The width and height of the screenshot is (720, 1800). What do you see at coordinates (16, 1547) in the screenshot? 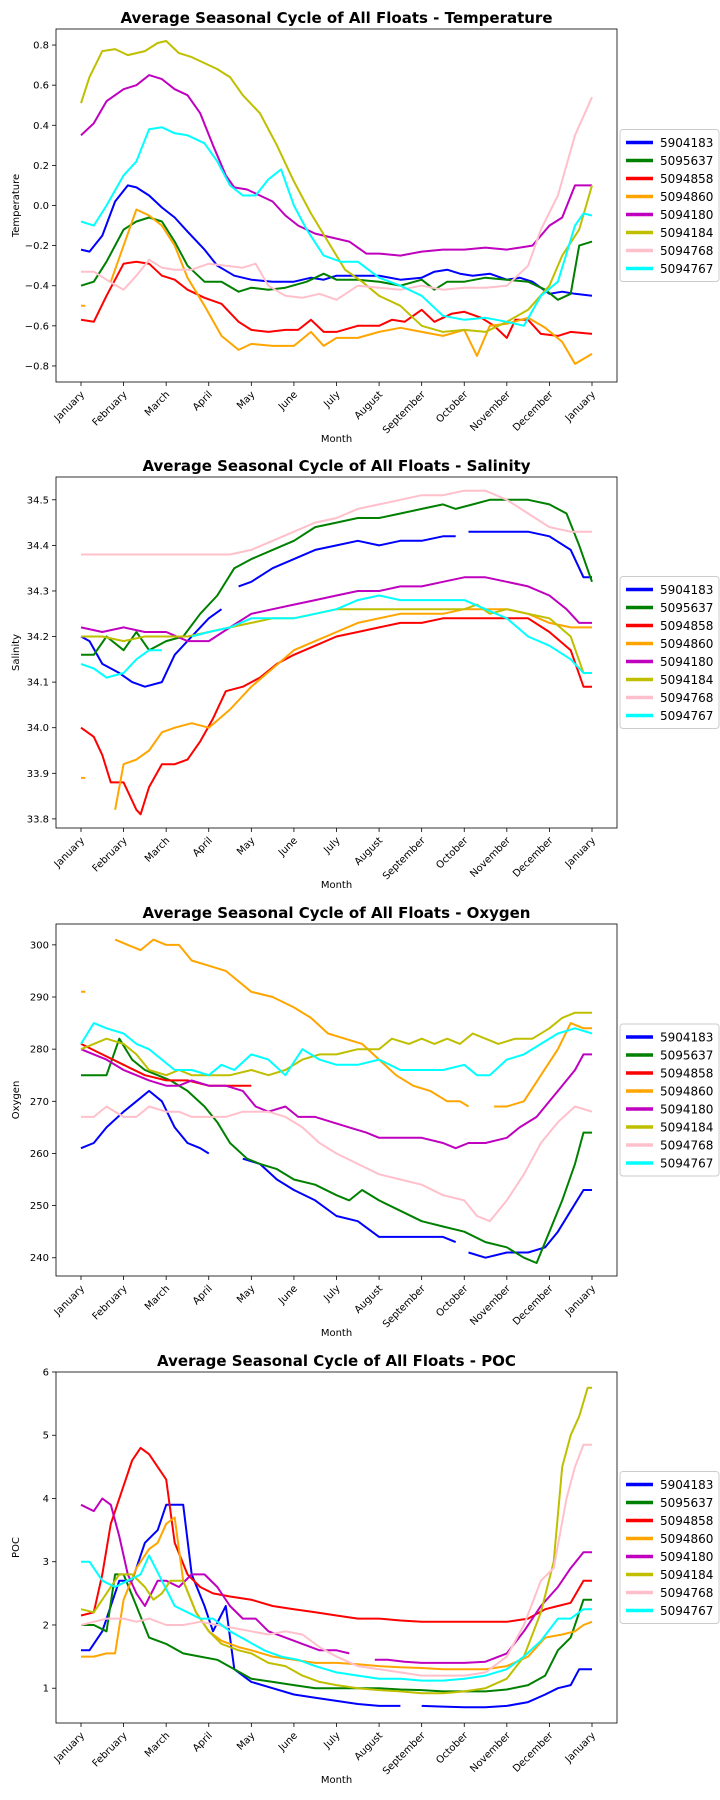
I see `poc-y-axis-label: POC` at bounding box center [16, 1547].